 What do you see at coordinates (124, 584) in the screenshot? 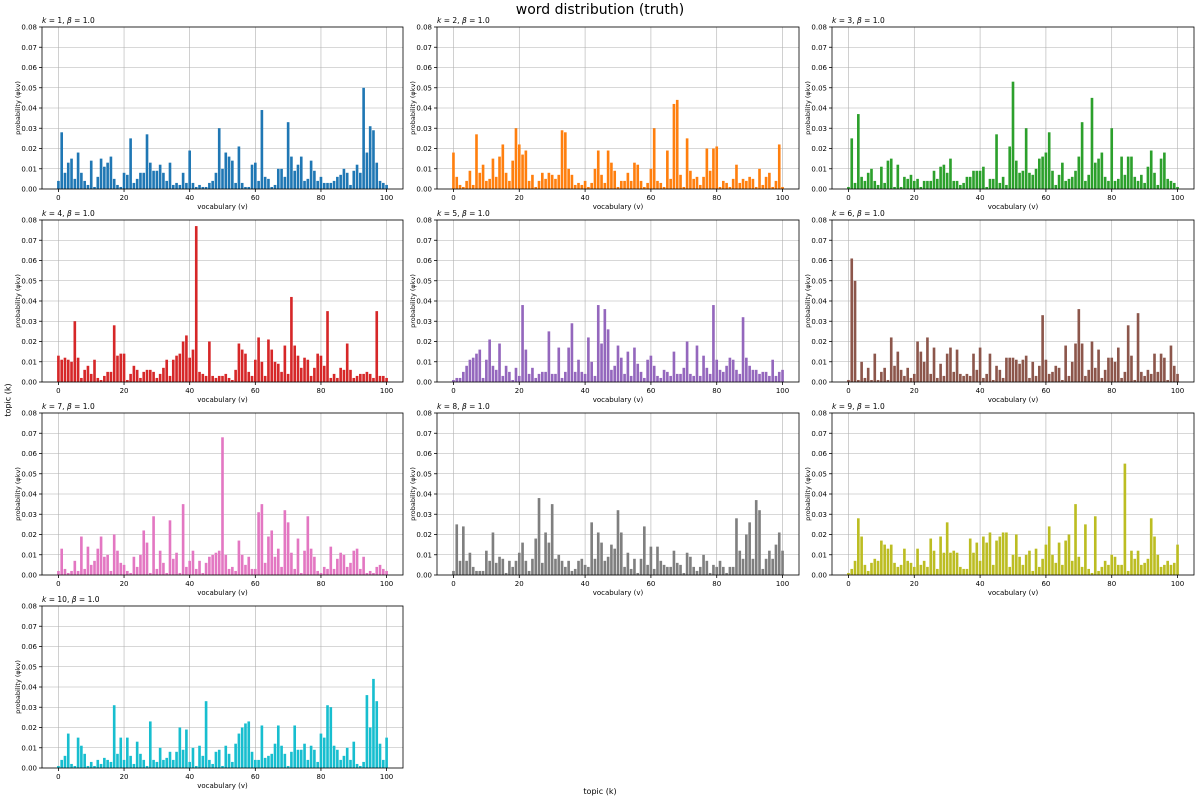
I see `x-tick-label: 20` at bounding box center [124, 584].